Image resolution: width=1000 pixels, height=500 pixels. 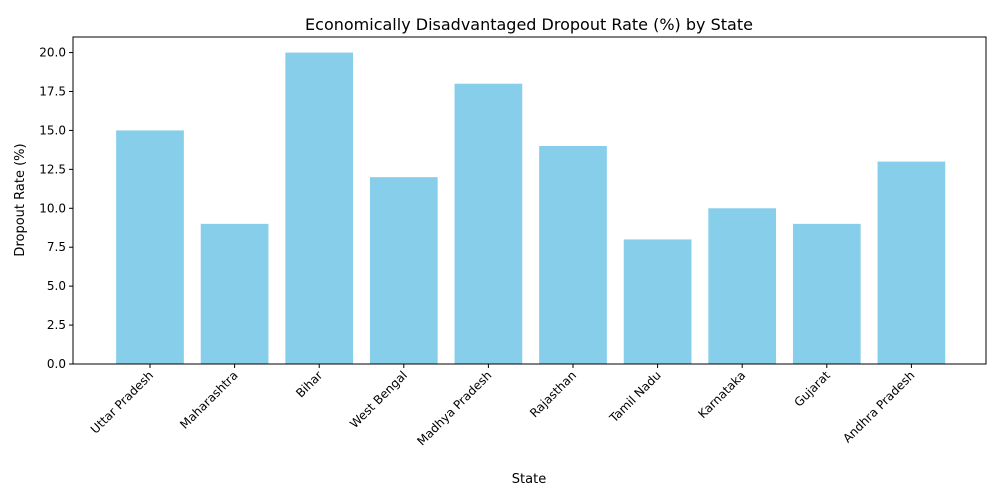 I want to click on bar-karnataka, so click(x=742, y=286).